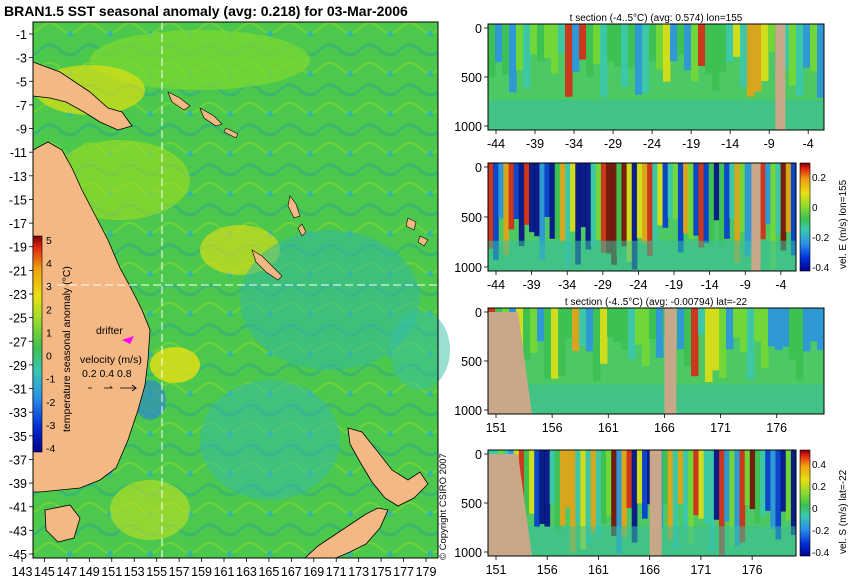  Describe the element at coordinates (50, 403) in the screenshot. I see `map-colorbar-tick: -2` at that location.